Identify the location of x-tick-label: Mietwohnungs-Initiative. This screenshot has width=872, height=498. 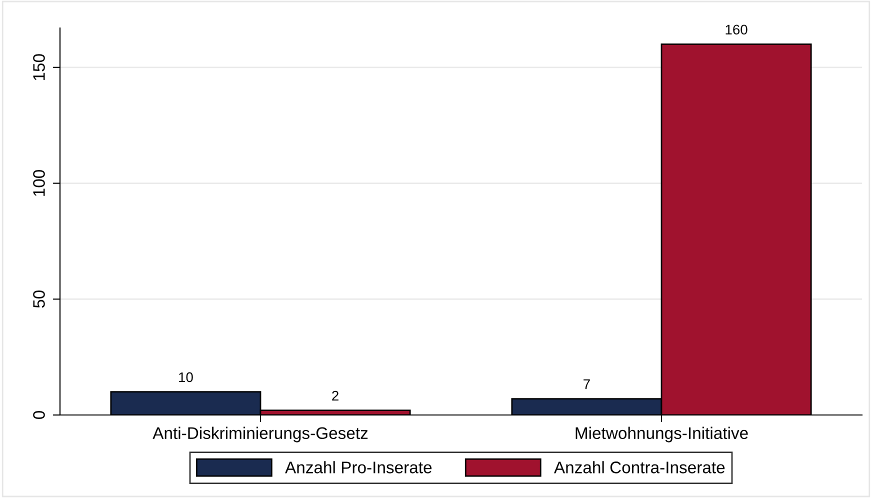
(662, 434).